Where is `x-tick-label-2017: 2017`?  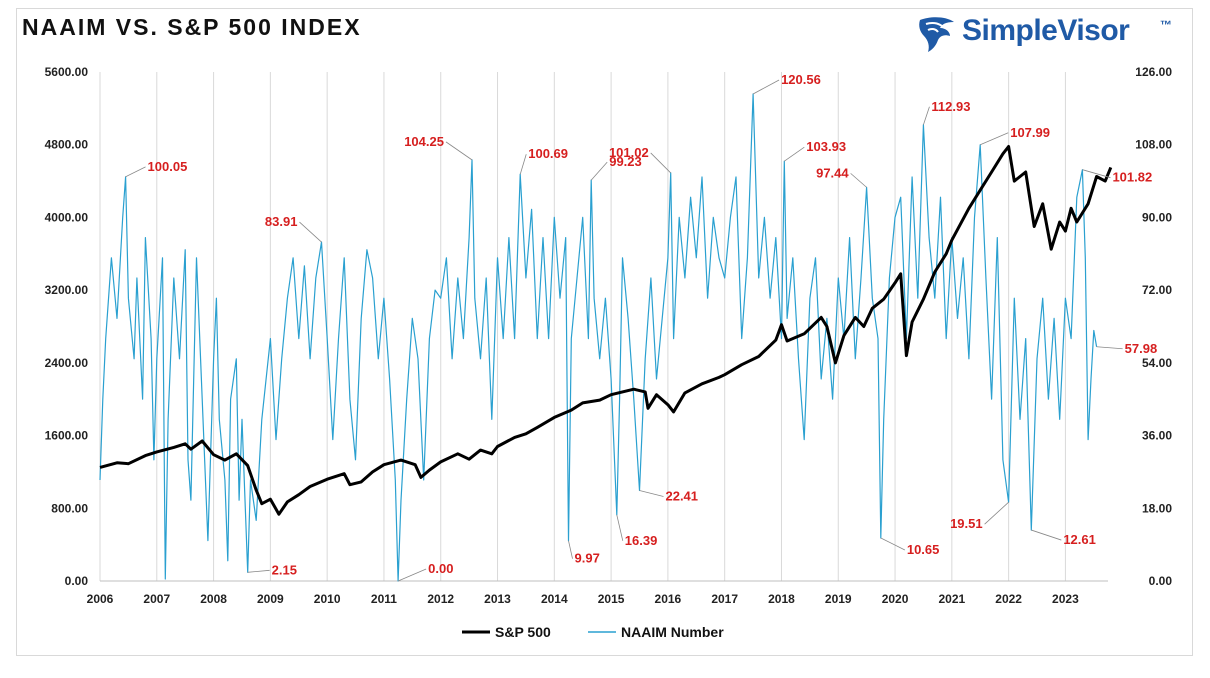
x-tick-label-2017: 2017 is located at coordinates (724, 599).